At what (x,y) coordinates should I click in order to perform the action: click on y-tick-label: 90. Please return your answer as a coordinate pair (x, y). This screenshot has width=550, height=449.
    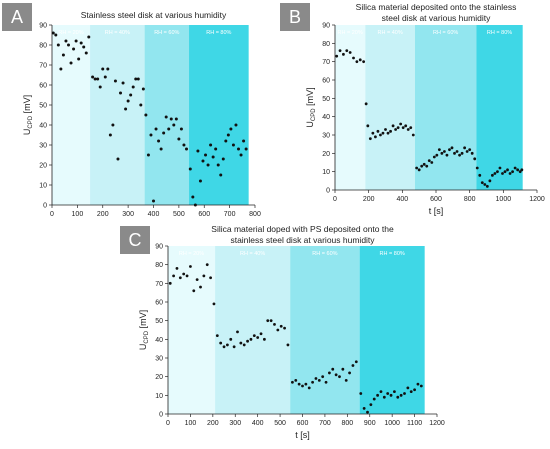
    Looking at the image, I should click on (326, 26).